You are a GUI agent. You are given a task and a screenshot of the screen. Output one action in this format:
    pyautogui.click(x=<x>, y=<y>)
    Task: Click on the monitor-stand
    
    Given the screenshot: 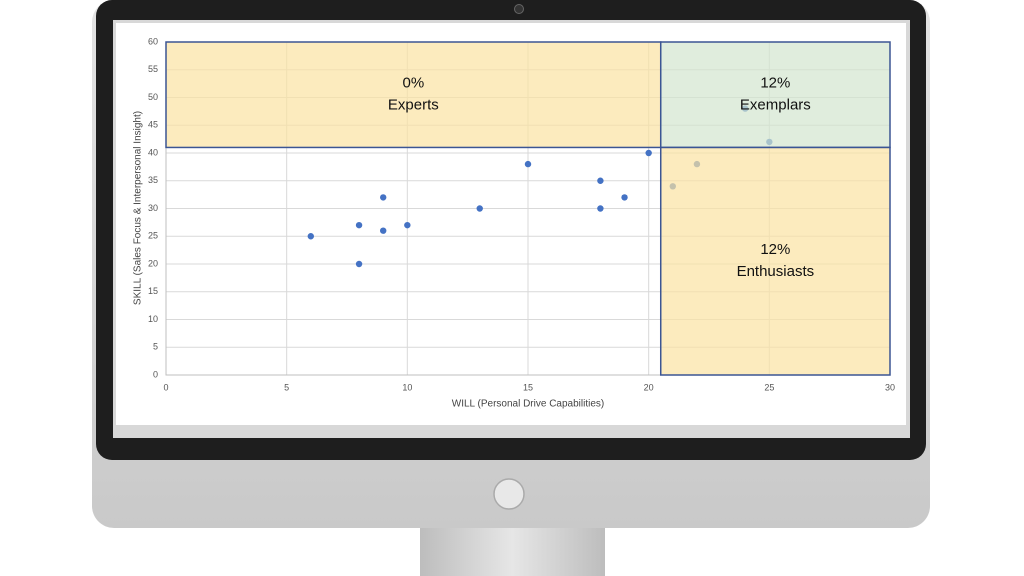 What is the action you would take?
    pyautogui.click(x=512, y=548)
    